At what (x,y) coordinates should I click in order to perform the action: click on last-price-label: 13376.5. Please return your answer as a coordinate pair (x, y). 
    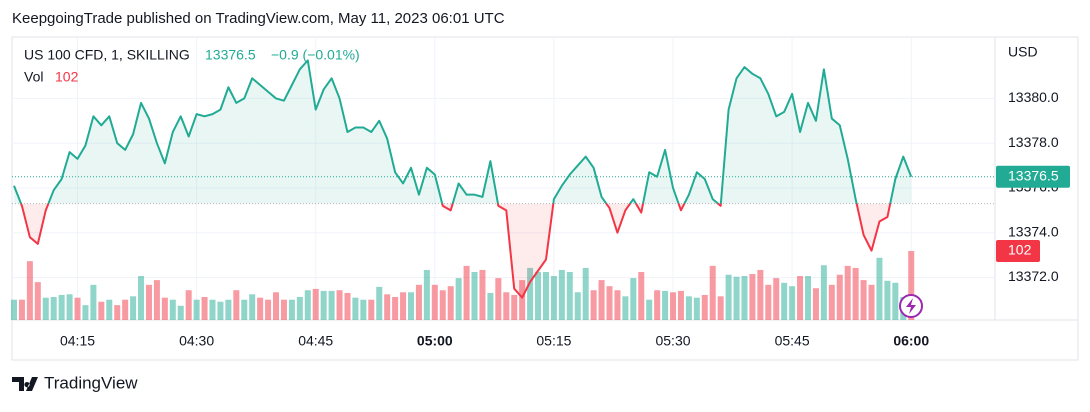
    Looking at the image, I should click on (1033, 175).